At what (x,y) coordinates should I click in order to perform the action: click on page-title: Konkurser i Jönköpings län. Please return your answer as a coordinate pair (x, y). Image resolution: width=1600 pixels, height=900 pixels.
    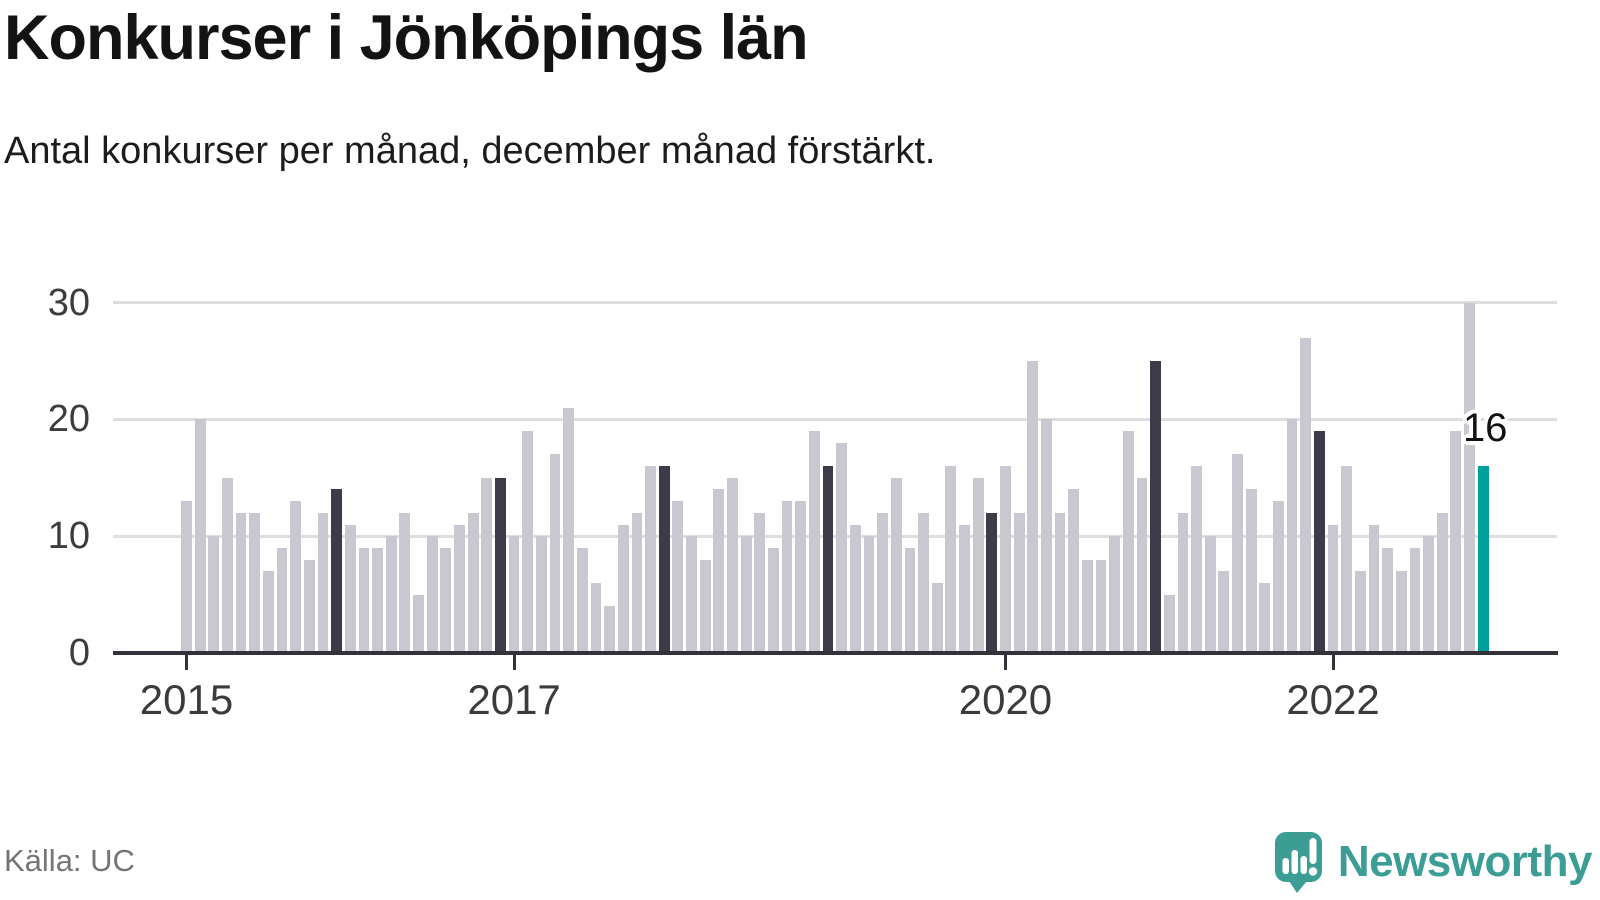
    Looking at the image, I should click on (406, 38).